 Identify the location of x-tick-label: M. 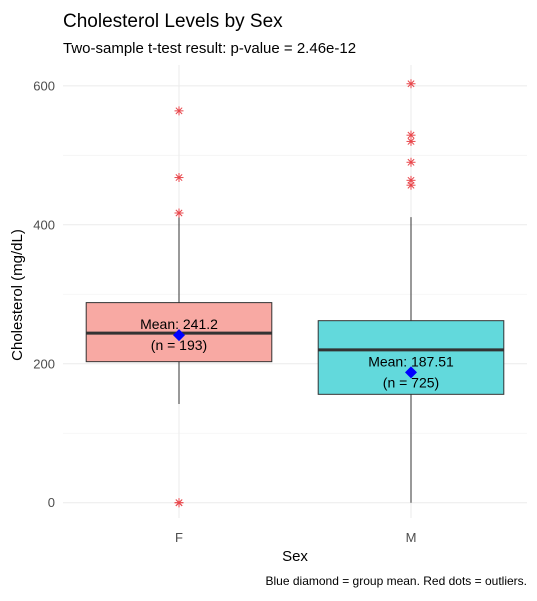
(411, 537).